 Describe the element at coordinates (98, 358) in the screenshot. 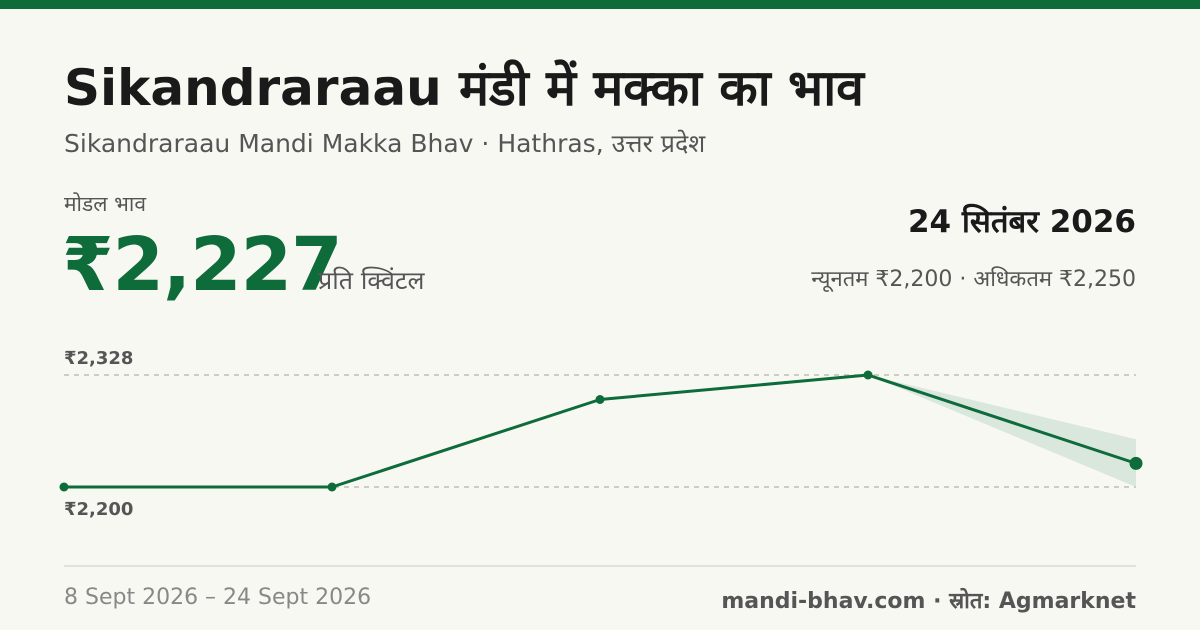

I see `y-tick-label-top: ₹2,328` at that location.